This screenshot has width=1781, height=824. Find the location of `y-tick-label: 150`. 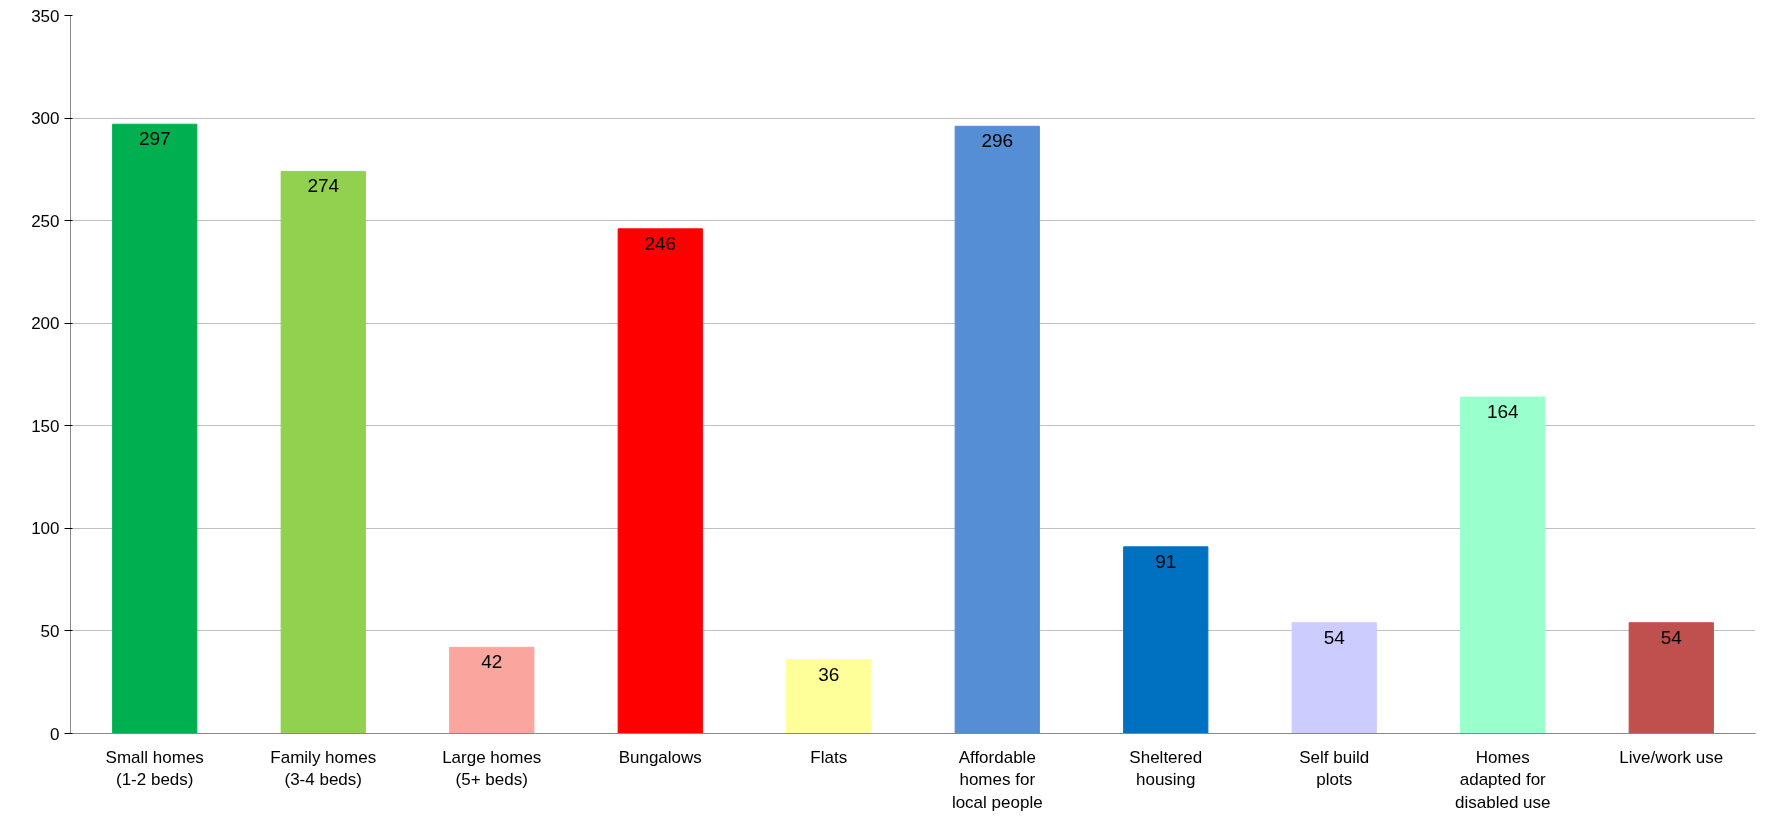

y-tick-label: 150 is located at coordinates (45, 426).